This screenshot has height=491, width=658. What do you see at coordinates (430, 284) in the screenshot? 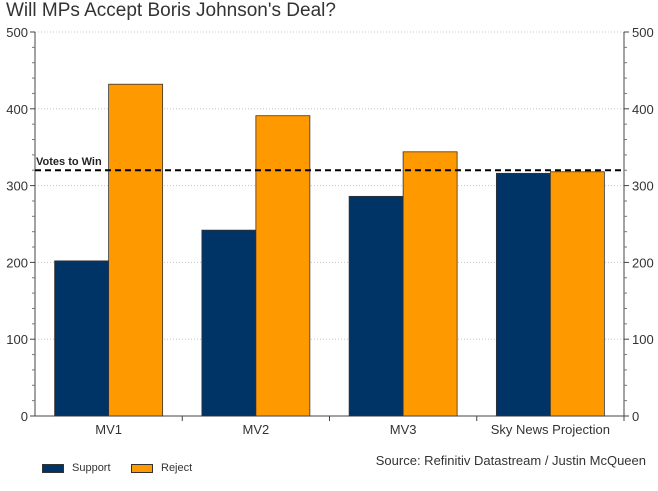
I see `bar-reject-mv3` at bounding box center [430, 284].